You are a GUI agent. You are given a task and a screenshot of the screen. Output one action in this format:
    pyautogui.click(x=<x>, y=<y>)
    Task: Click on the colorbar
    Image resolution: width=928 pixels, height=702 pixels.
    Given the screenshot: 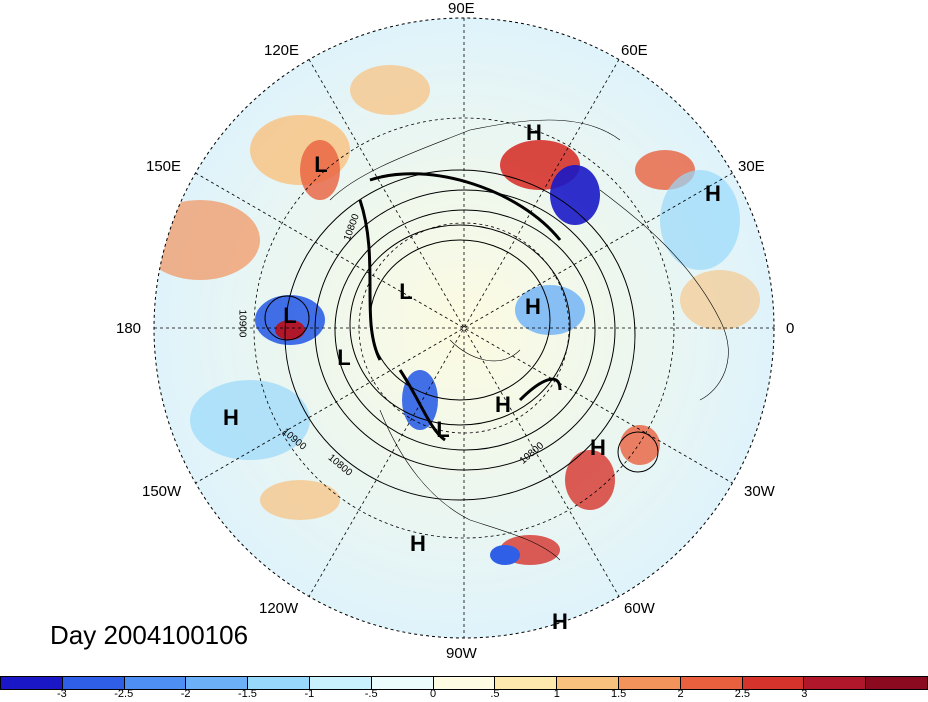 What is the action you would take?
    pyautogui.click(x=464, y=683)
    